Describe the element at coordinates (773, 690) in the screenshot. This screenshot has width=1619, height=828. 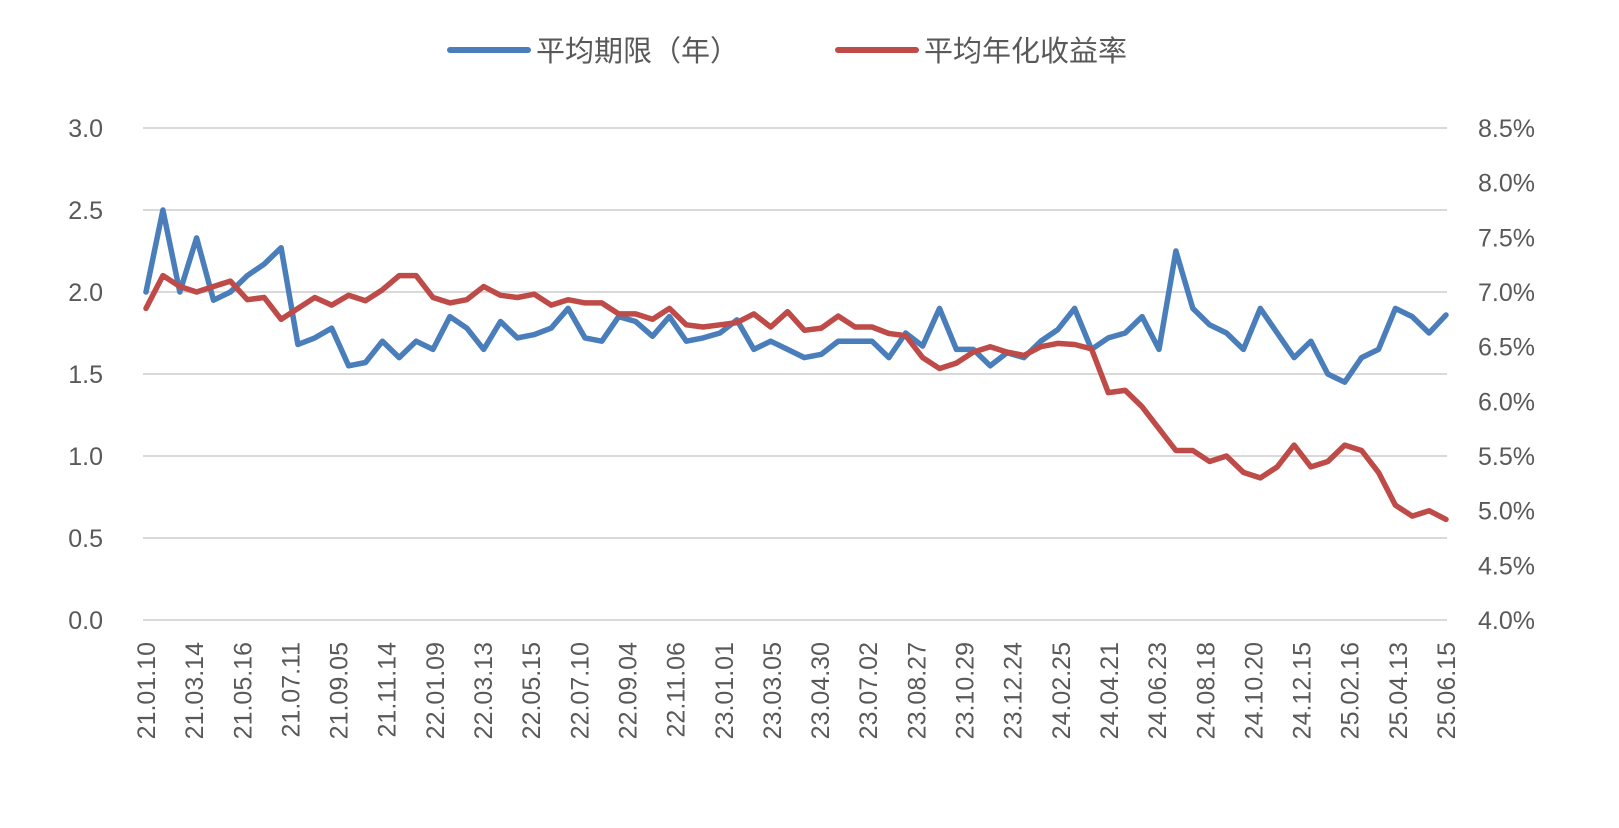
I see `x-tick-label: 23.03.05` at that location.